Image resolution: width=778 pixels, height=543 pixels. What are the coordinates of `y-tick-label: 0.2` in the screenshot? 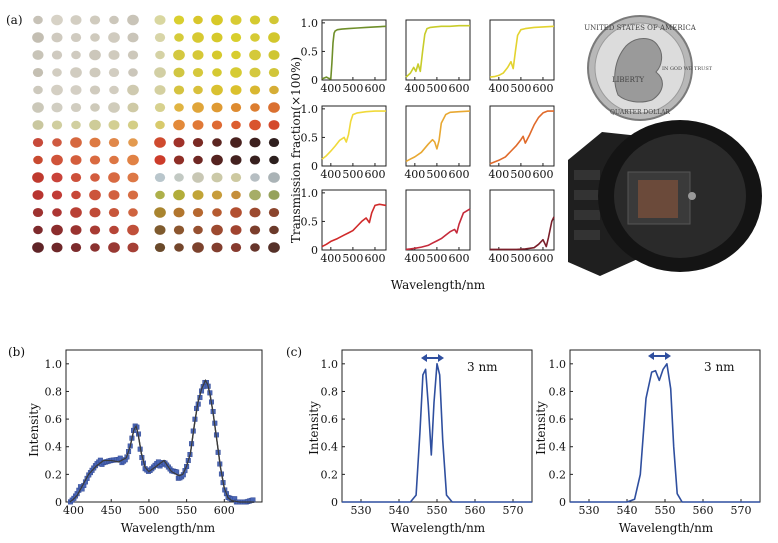 It's located at (558, 474).